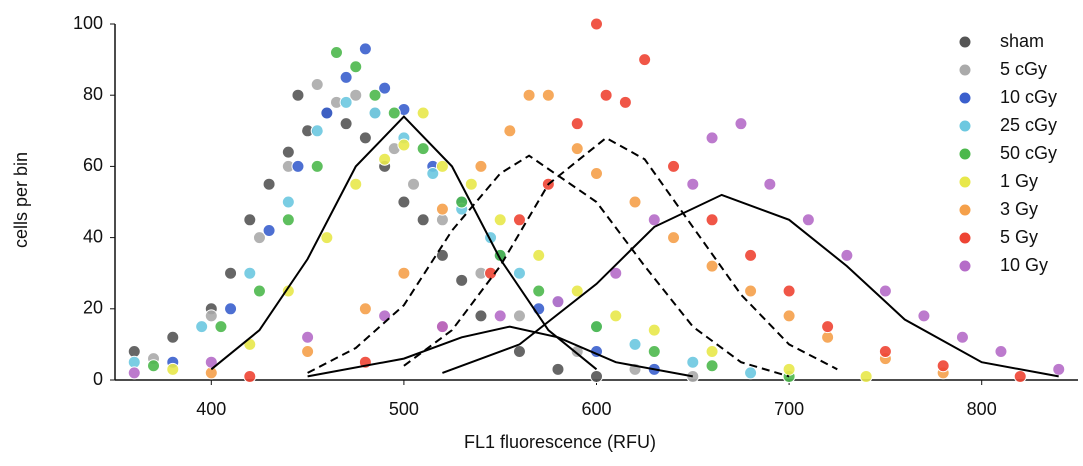 The width and height of the screenshot is (1083, 466). Describe the element at coordinates (88, 23) in the screenshot. I see `y-tick-label: 100` at that location.